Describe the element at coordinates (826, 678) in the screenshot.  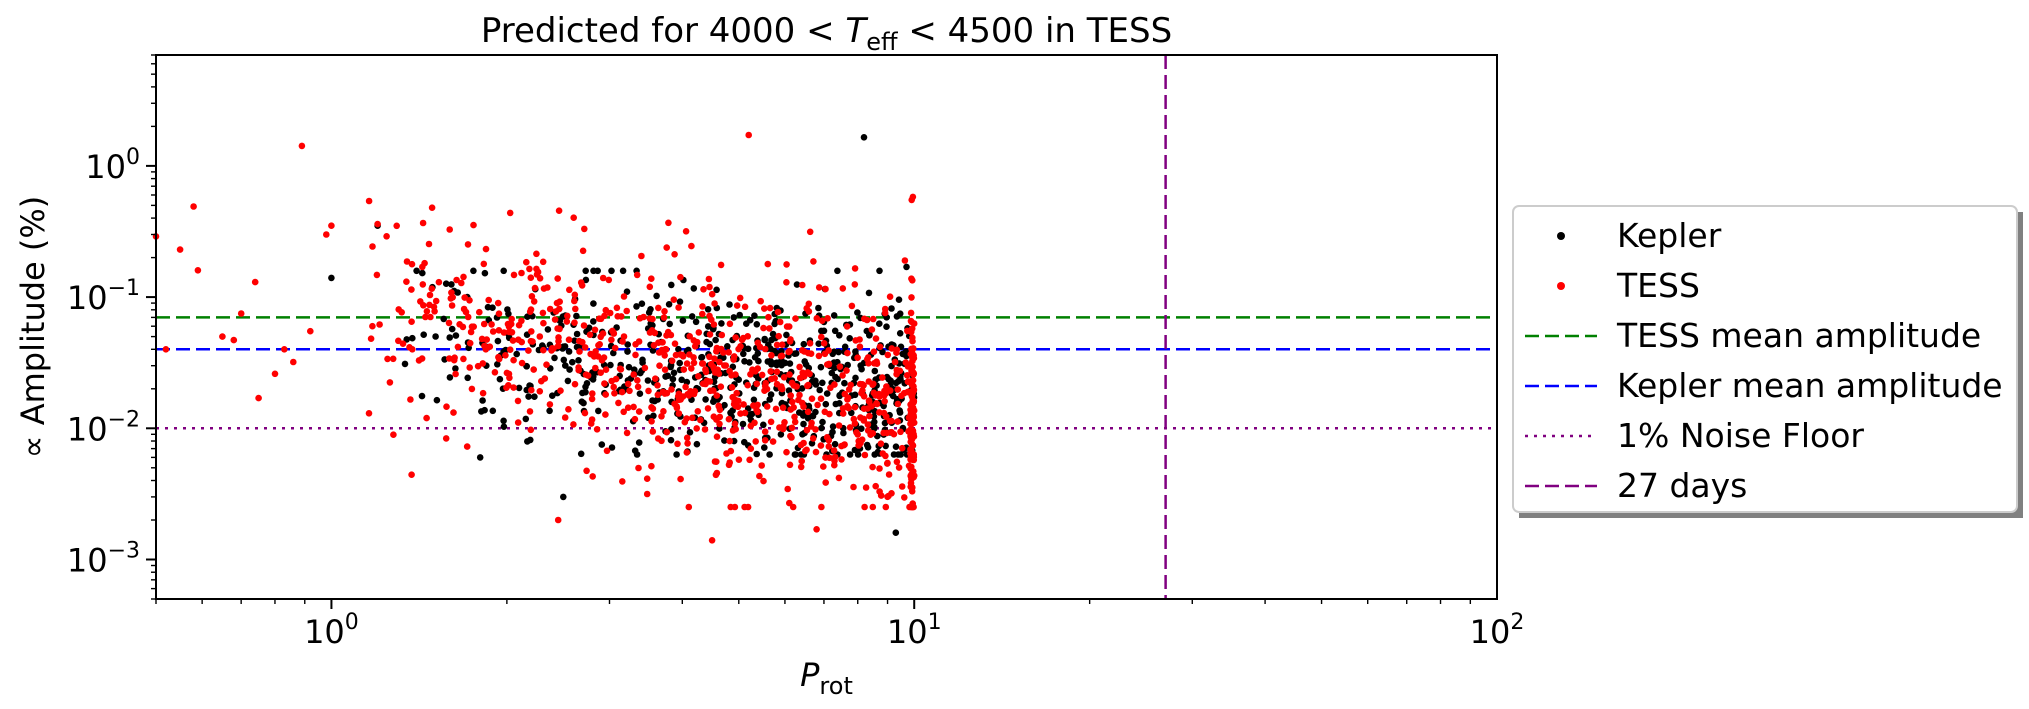
I see `x-axis-label: Prot` at that location.